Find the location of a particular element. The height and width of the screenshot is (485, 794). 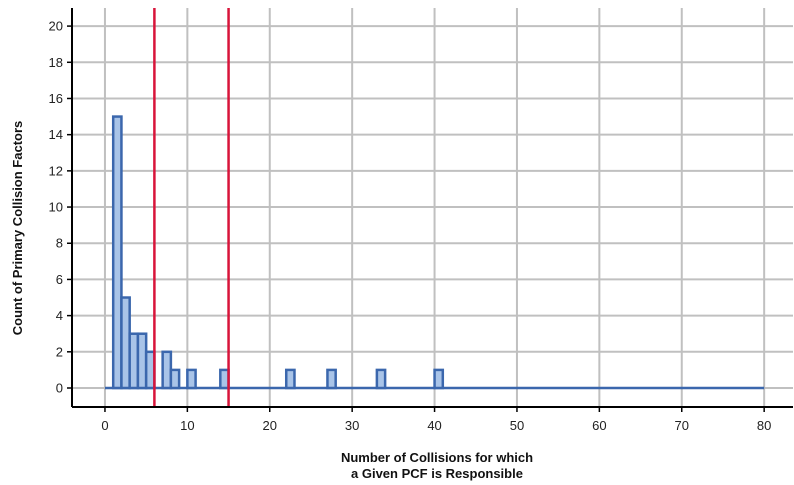

y-tick-label-0: 0 is located at coordinates (59, 388).